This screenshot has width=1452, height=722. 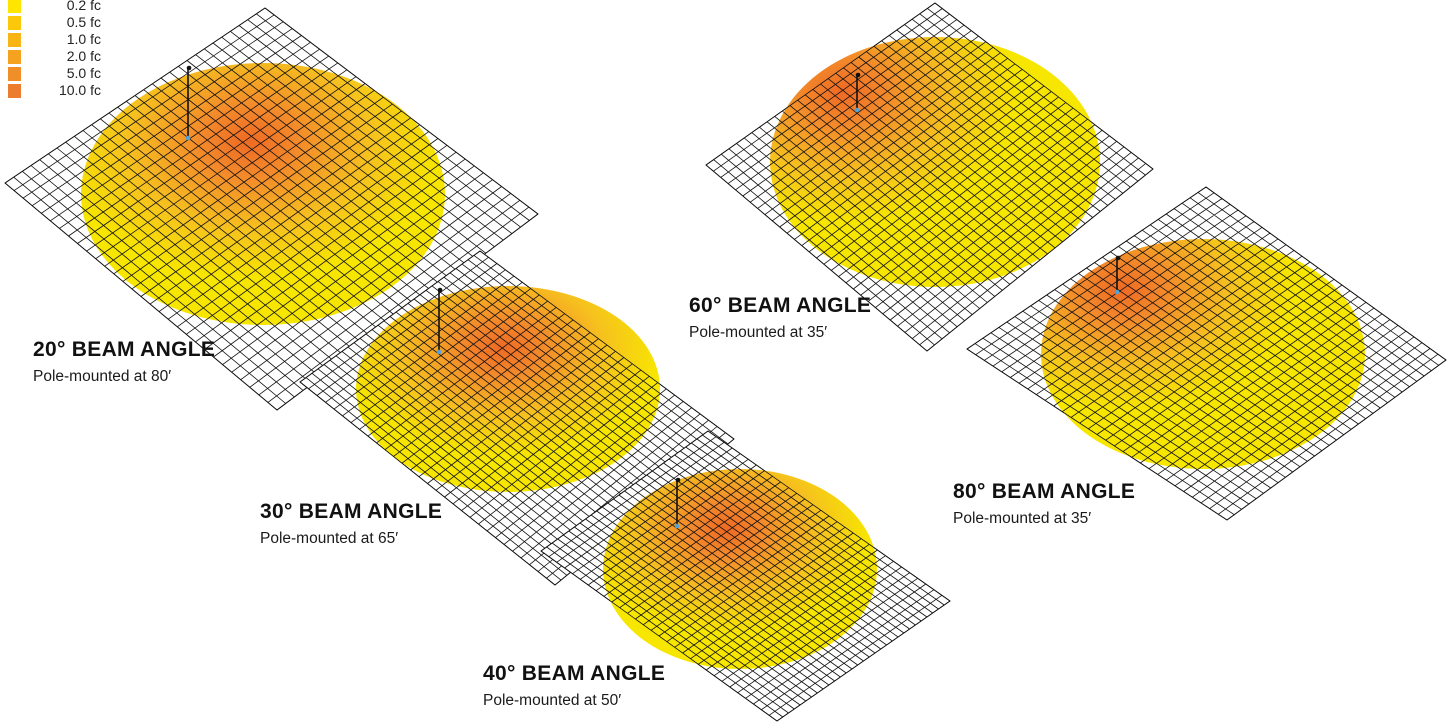 What do you see at coordinates (329, 538) in the screenshot?
I see `panel-subtitle-30: Pole-mounted at 65′` at bounding box center [329, 538].